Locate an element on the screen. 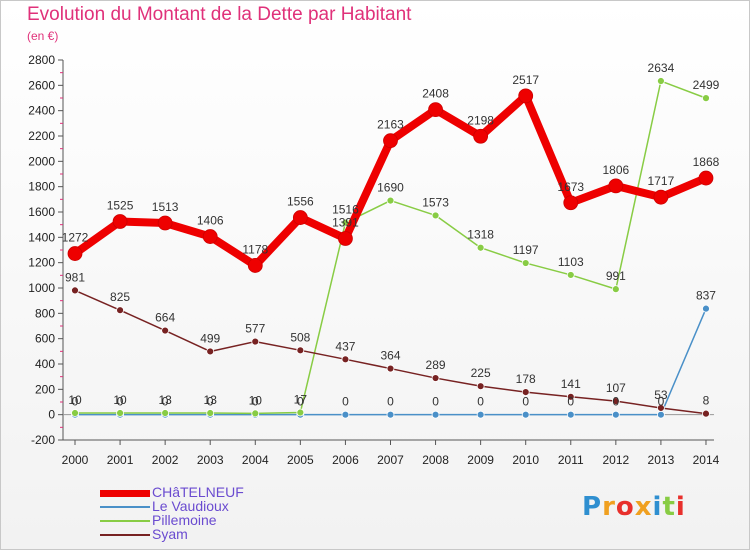 The width and height of the screenshot is (750, 550). x-tick-label: 2004 is located at coordinates (255, 460).